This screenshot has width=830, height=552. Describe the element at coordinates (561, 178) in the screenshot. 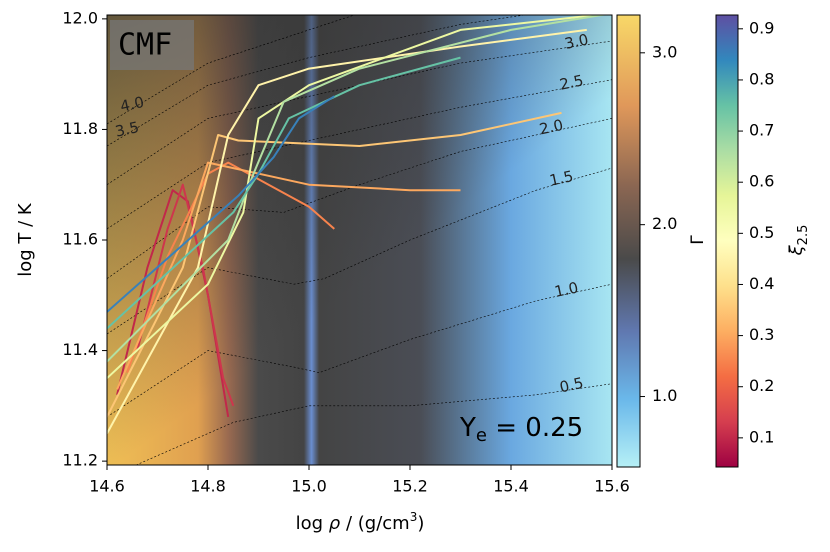

I see `contour-label: 1.5` at that location.